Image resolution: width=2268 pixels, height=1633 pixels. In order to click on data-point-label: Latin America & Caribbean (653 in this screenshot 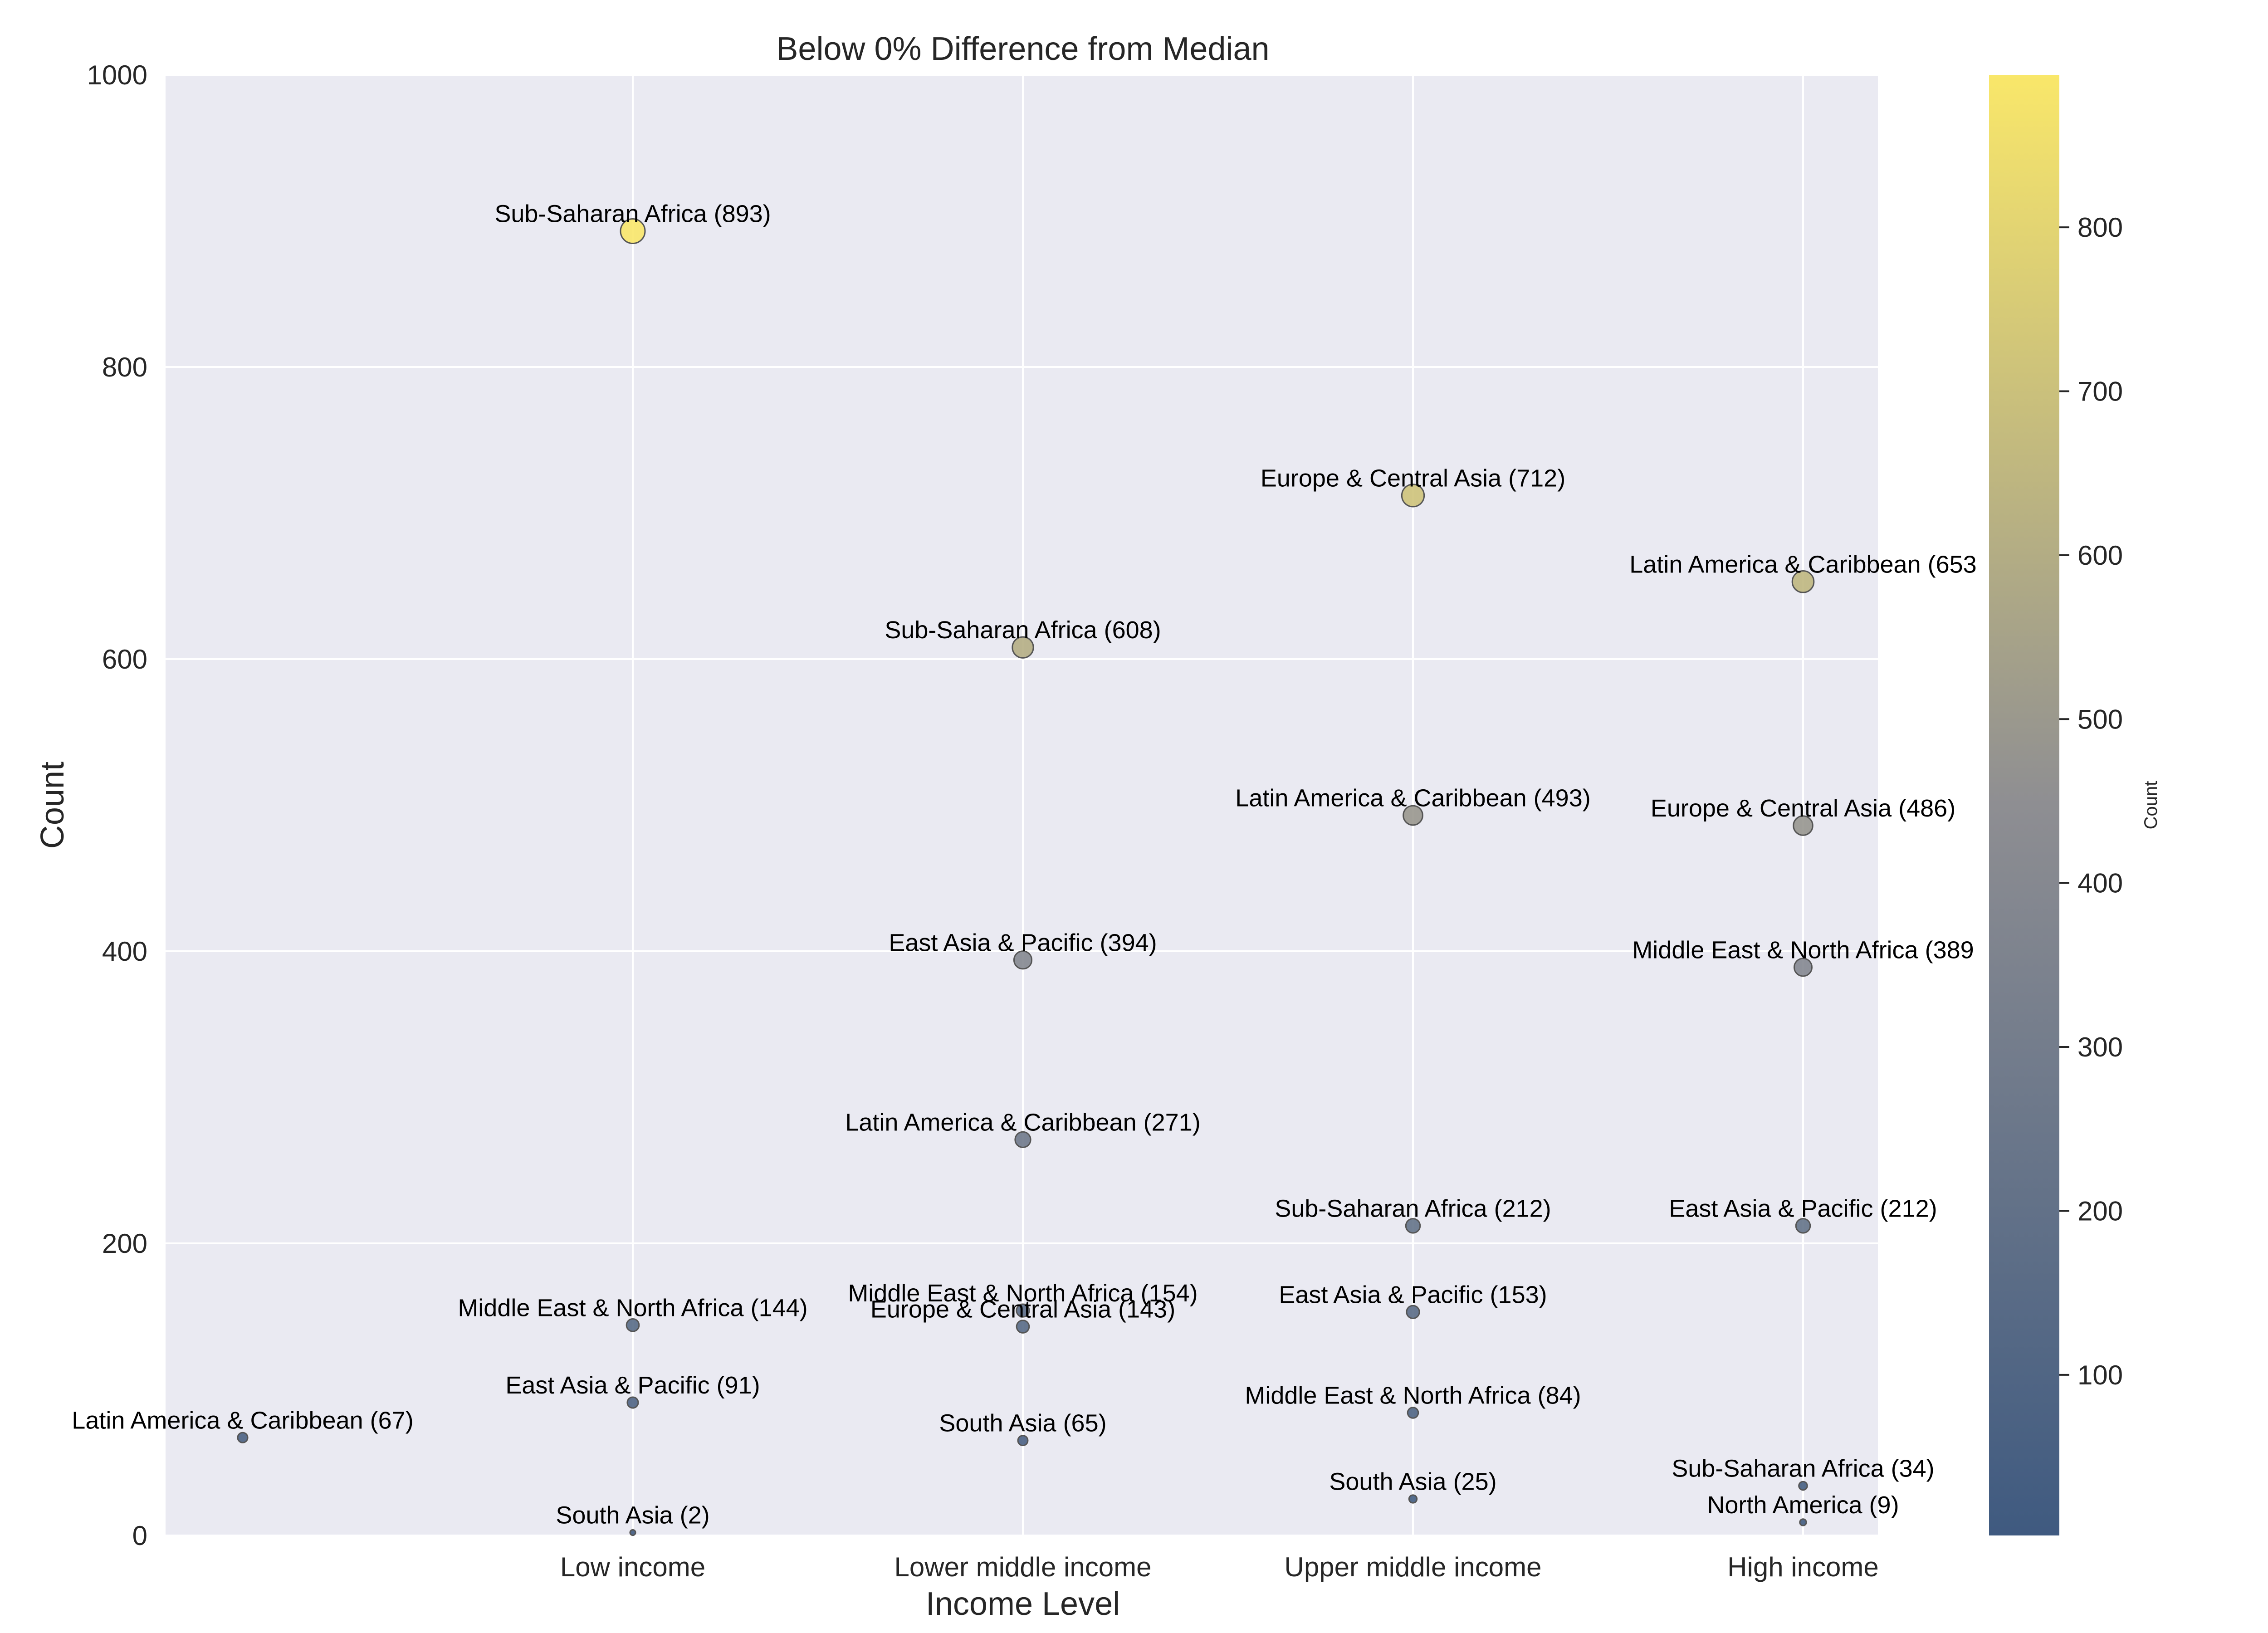, I will do `click(1803, 564)`.